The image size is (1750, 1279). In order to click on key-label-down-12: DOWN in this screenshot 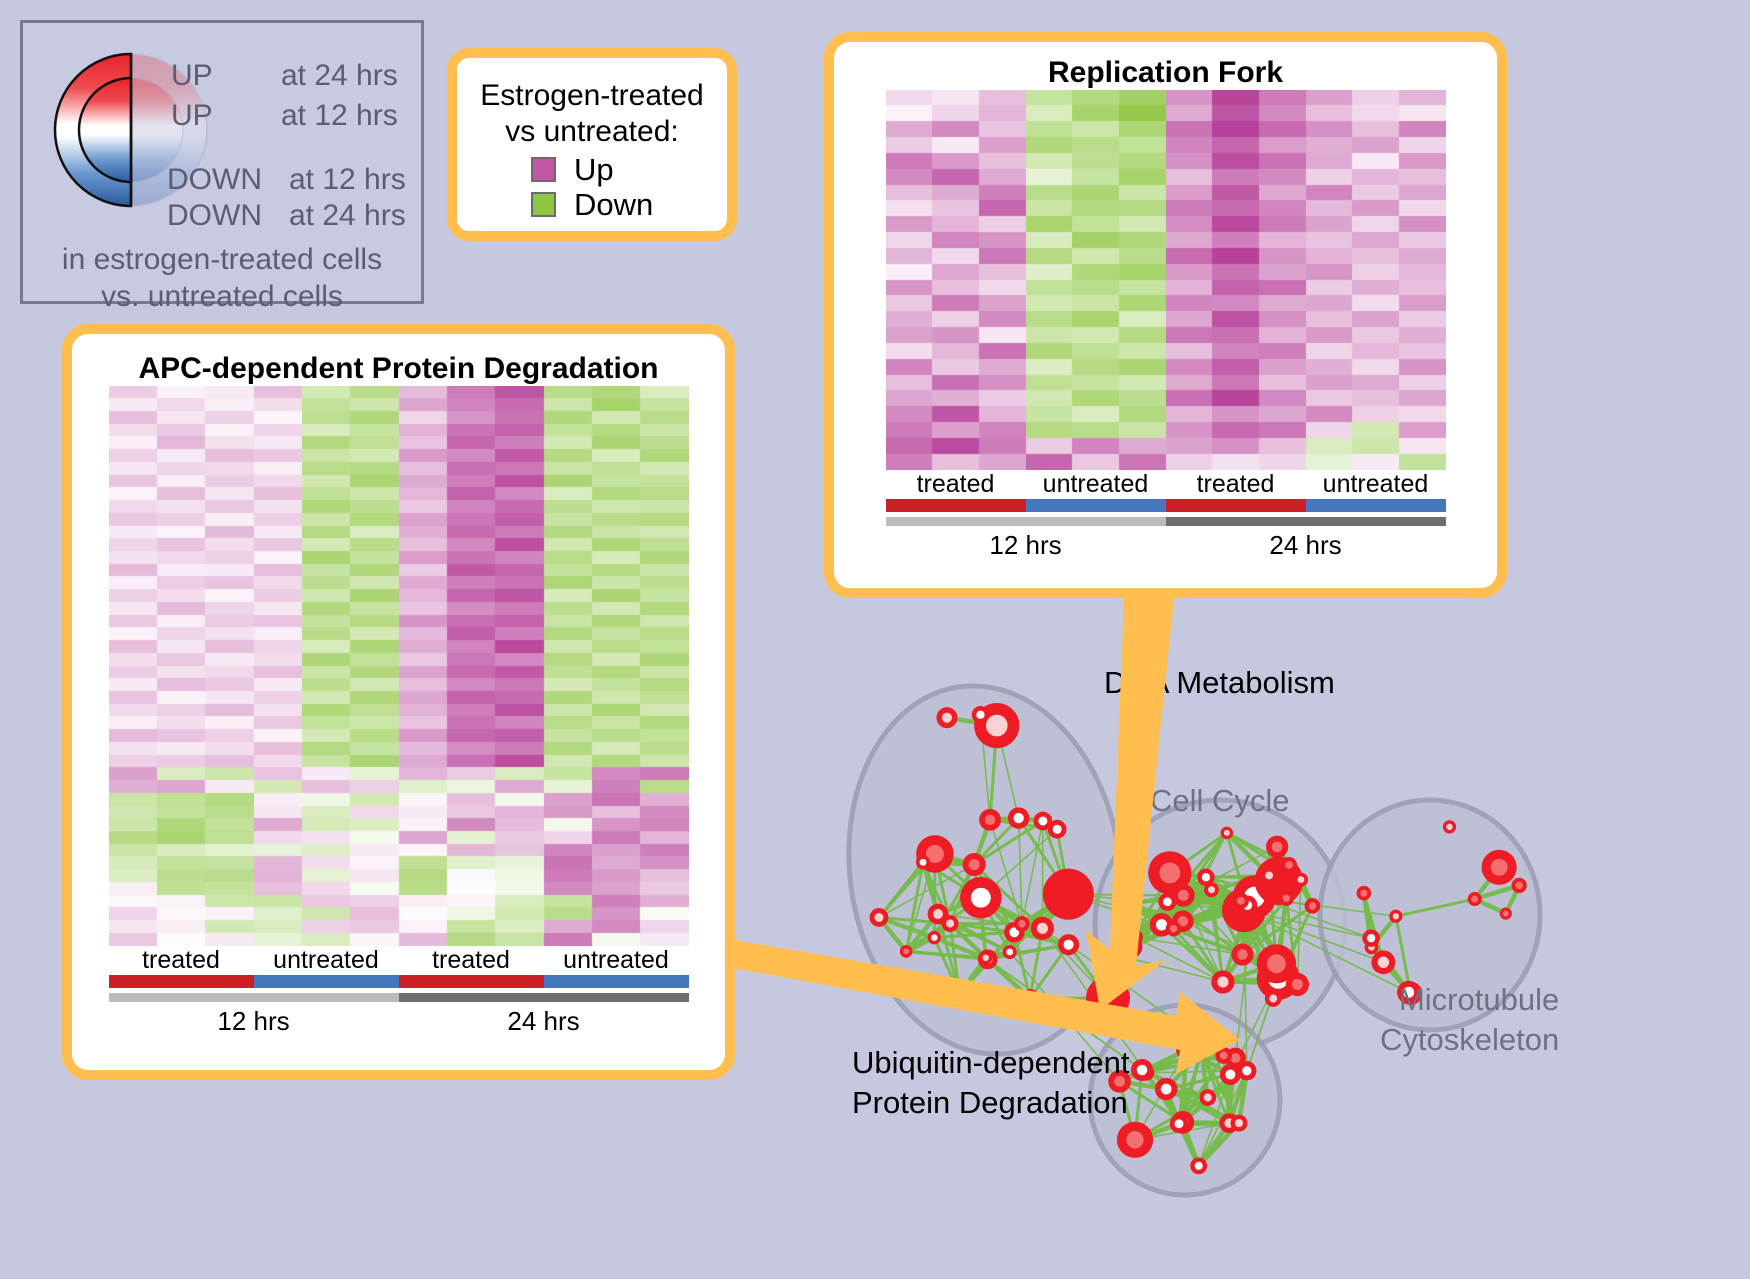, I will do `click(214, 179)`.